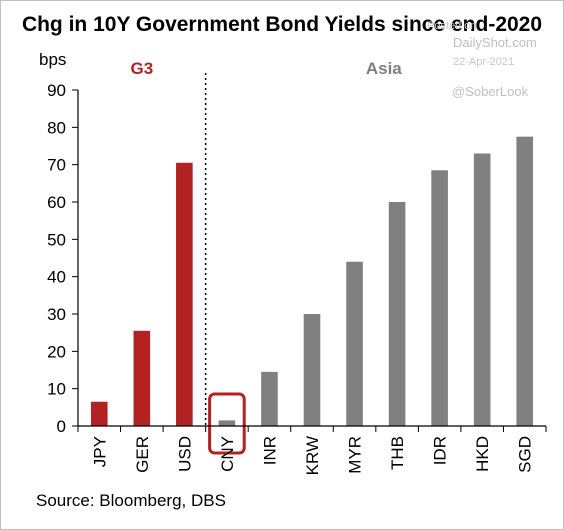  What do you see at coordinates (141, 68) in the screenshot?
I see `group-label-g3: G3` at bounding box center [141, 68].